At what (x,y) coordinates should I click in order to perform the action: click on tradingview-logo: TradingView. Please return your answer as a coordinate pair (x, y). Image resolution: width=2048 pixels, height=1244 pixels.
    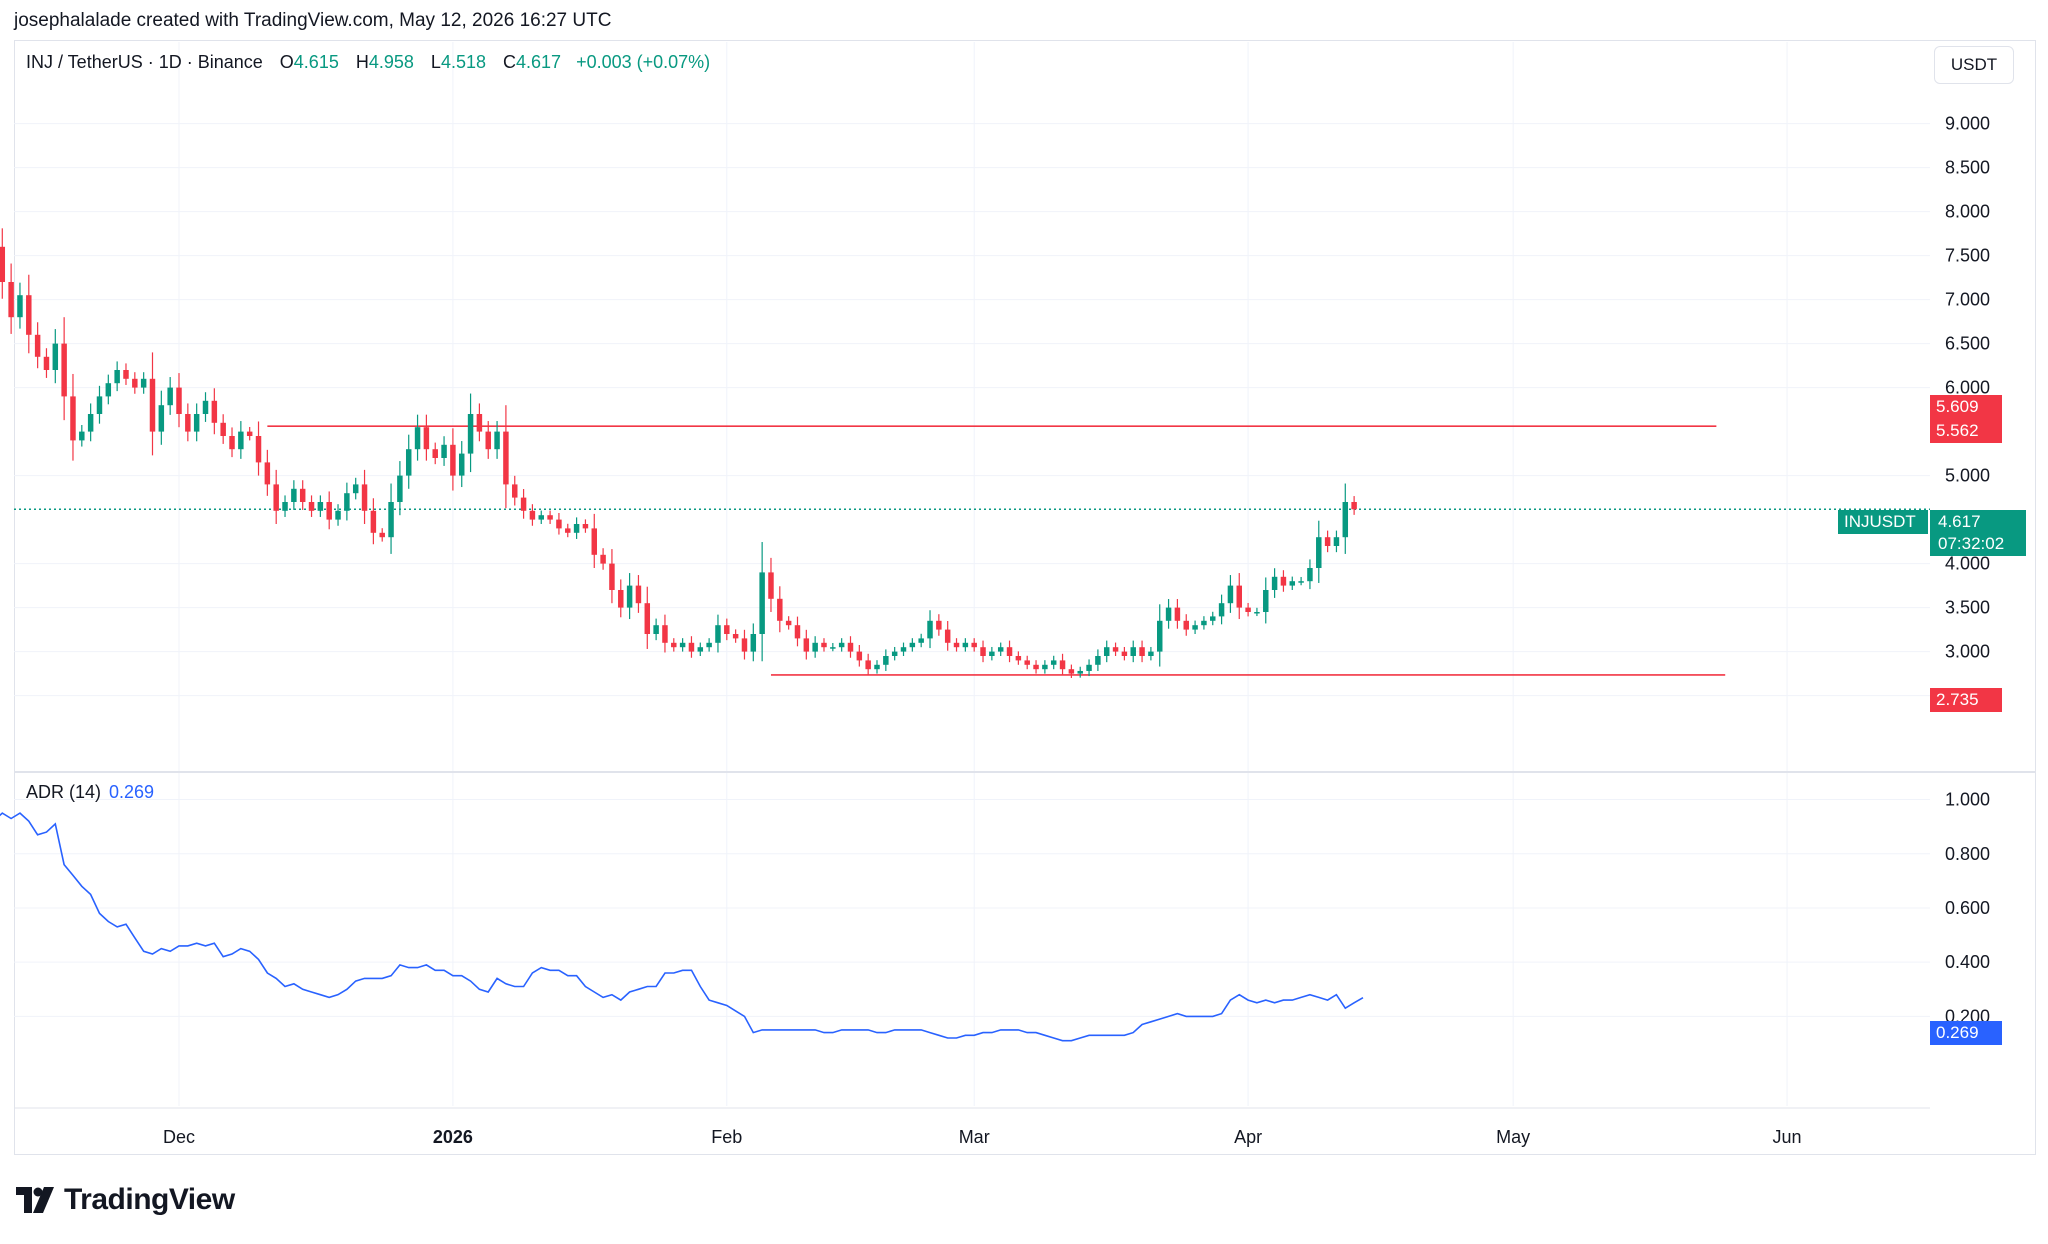
    Looking at the image, I should click on (125, 1200).